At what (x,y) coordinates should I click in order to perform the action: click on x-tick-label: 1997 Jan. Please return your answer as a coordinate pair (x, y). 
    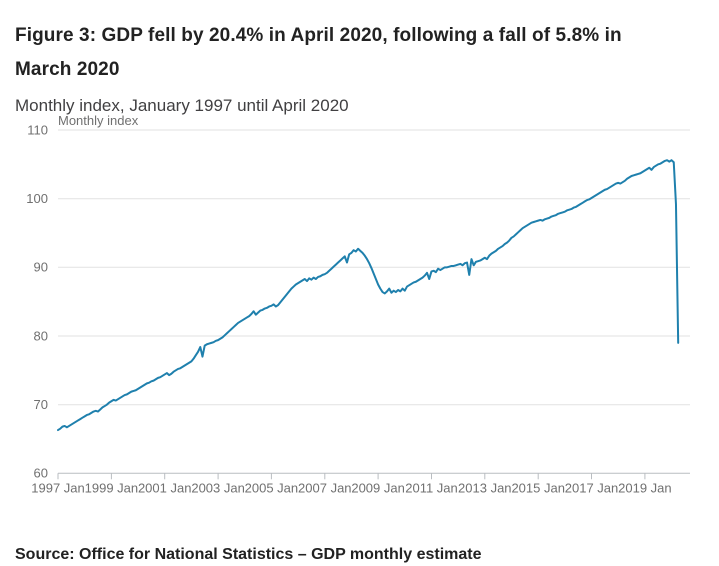
    Looking at the image, I should click on (58, 487).